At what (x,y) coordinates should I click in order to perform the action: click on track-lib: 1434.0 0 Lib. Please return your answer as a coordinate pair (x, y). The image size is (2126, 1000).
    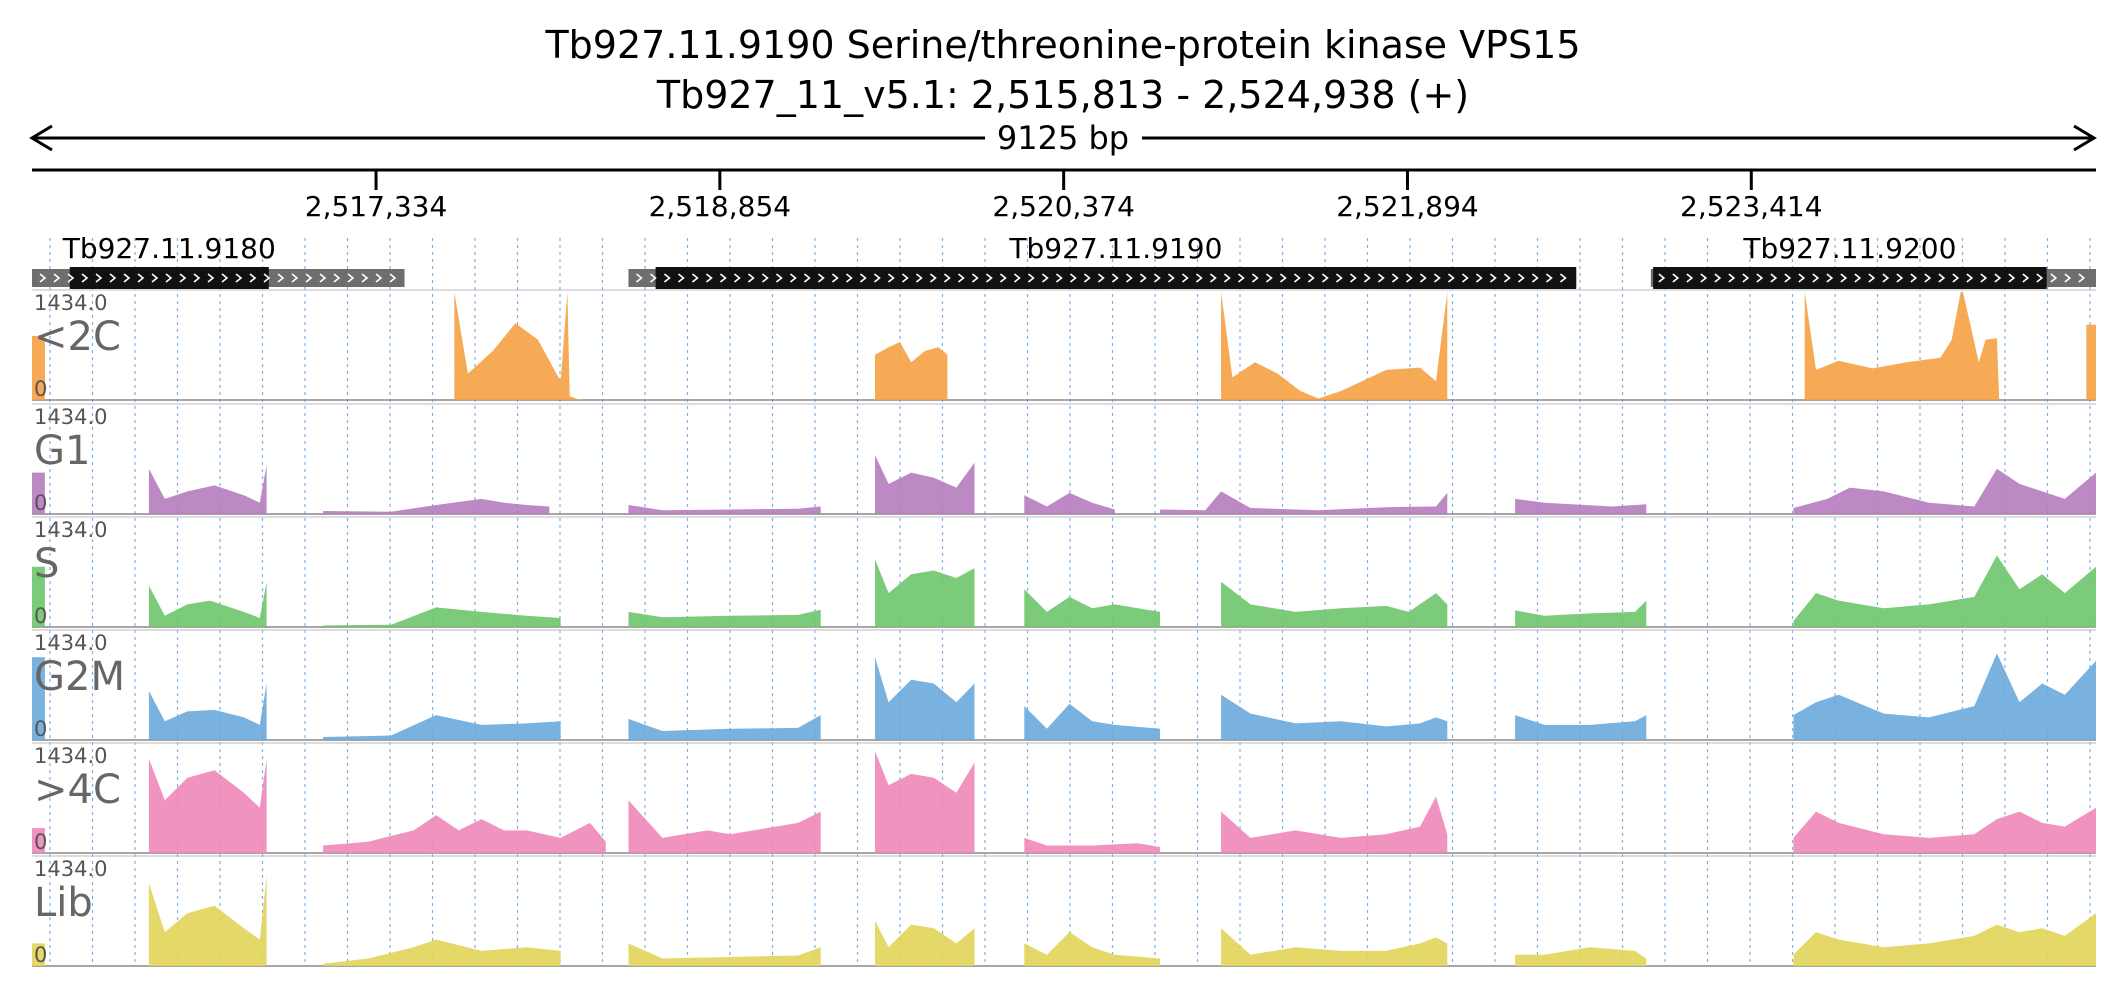
    Looking at the image, I should click on (1064, 911).